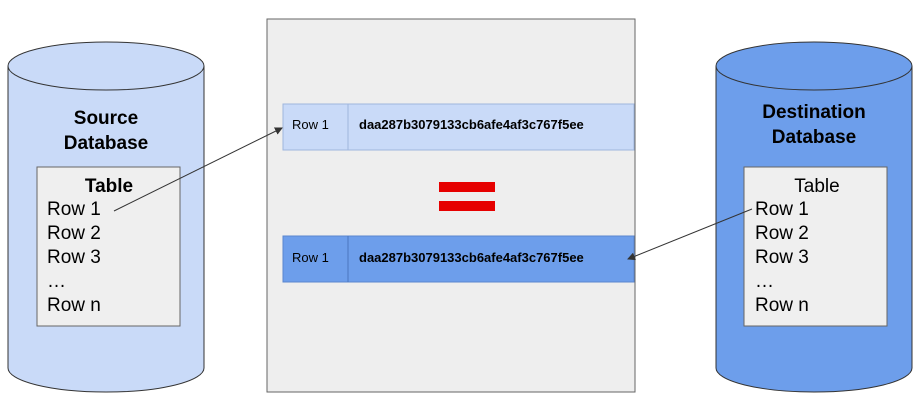 This screenshot has width=923, height=409. Describe the element at coordinates (782, 305) in the screenshot. I see `destination-table-row-n: Row n` at that location.